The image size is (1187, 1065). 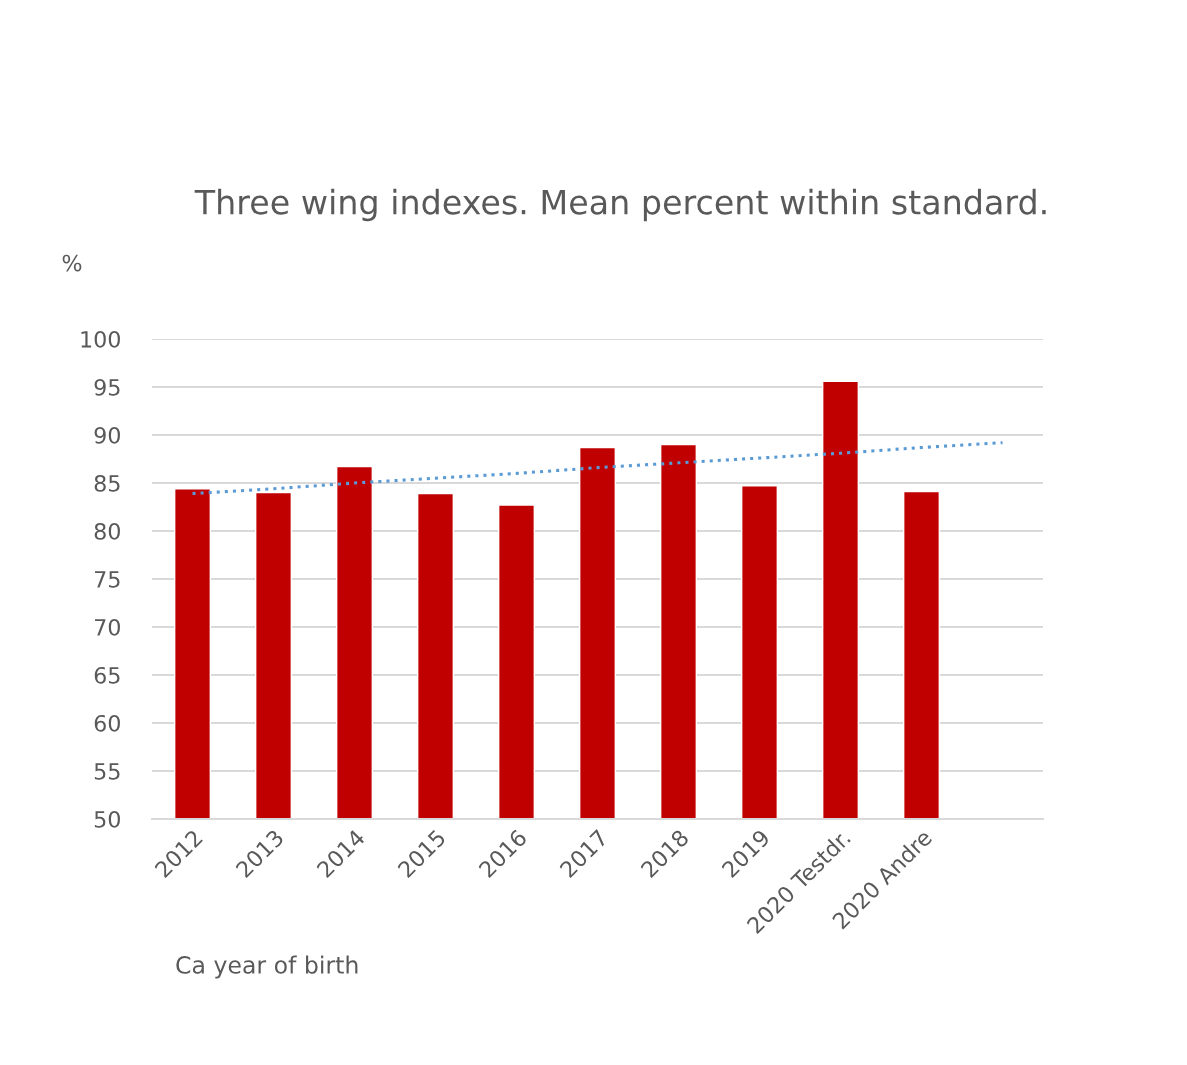 I want to click on y-tick-label: 85, so click(x=107, y=483).